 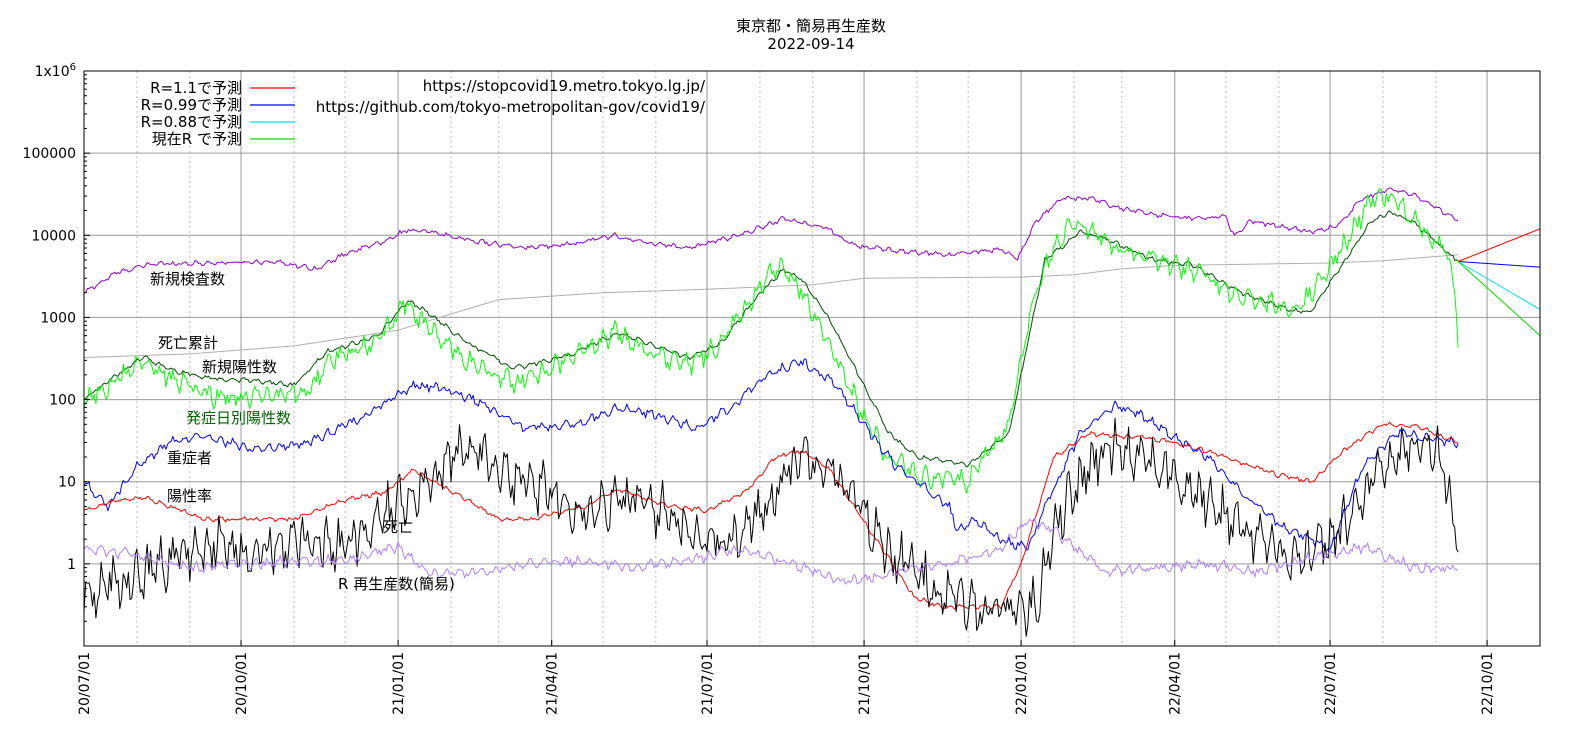 I want to click on x-tick-label: 20/07/01, so click(x=85, y=683).